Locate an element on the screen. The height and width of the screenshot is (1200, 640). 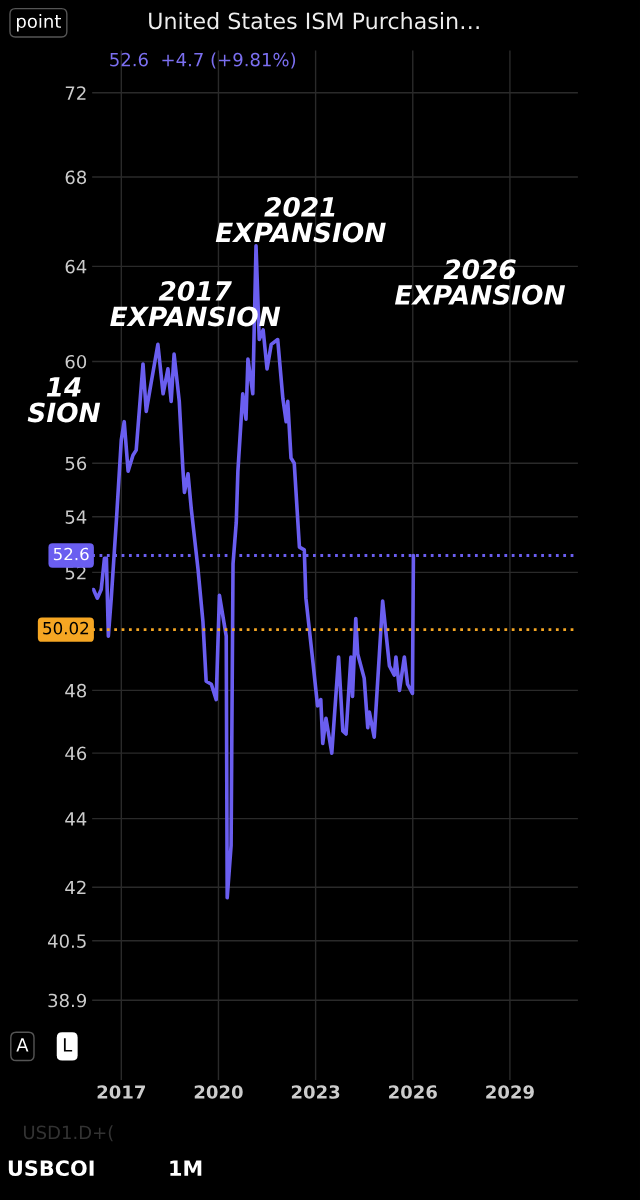
y-tick-label: 54 is located at coordinates (76, 517).